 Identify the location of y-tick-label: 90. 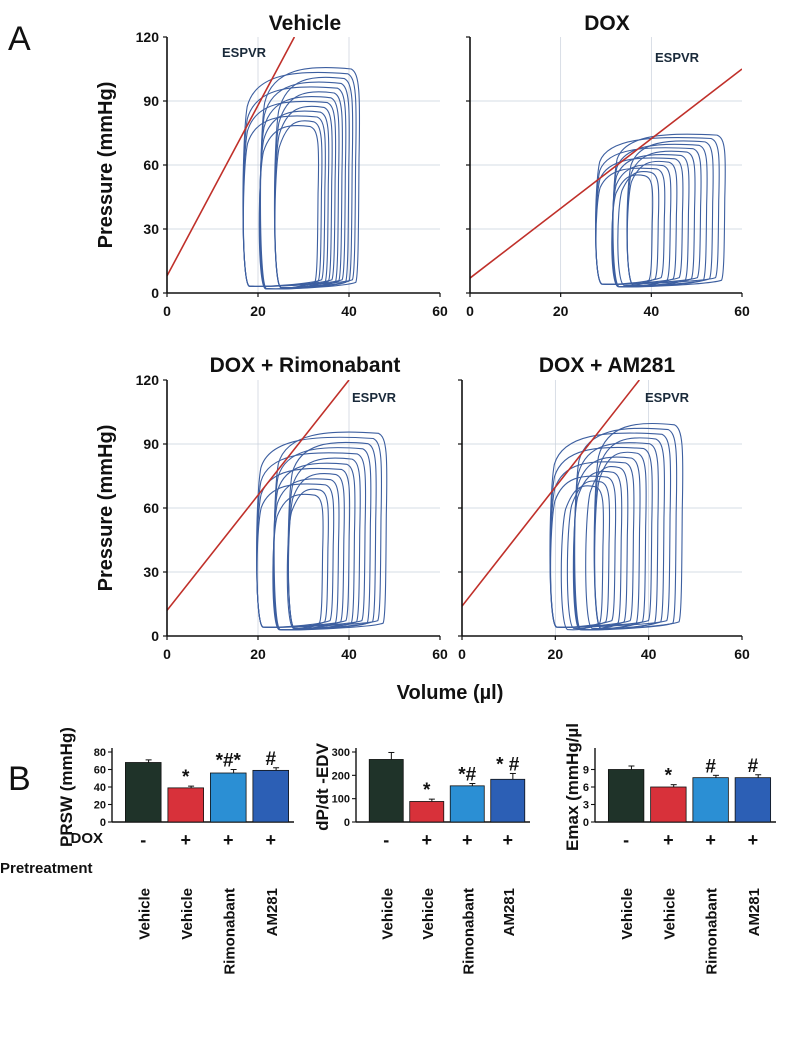
(151, 444).